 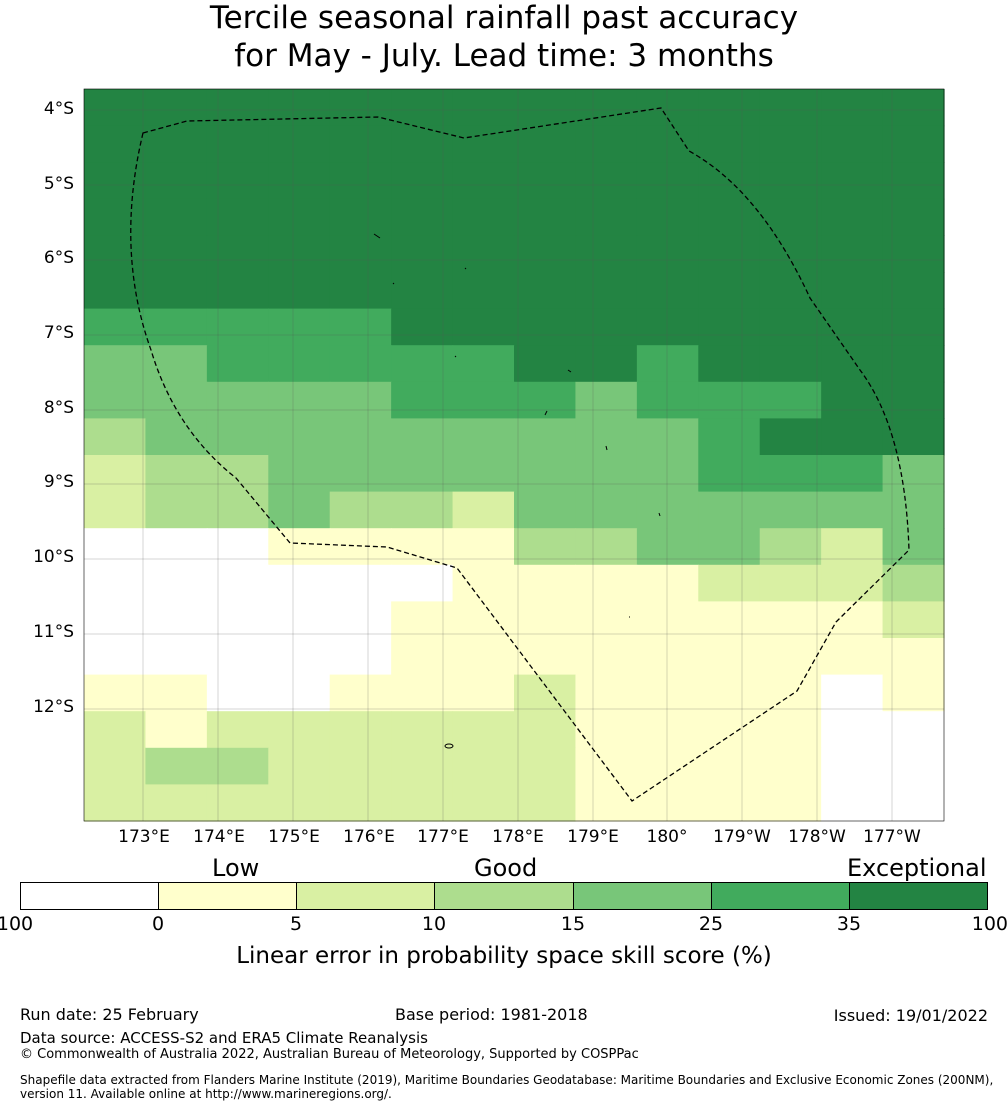 What do you see at coordinates (742, 837) in the screenshot?
I see `lon-label: 179°W` at bounding box center [742, 837].